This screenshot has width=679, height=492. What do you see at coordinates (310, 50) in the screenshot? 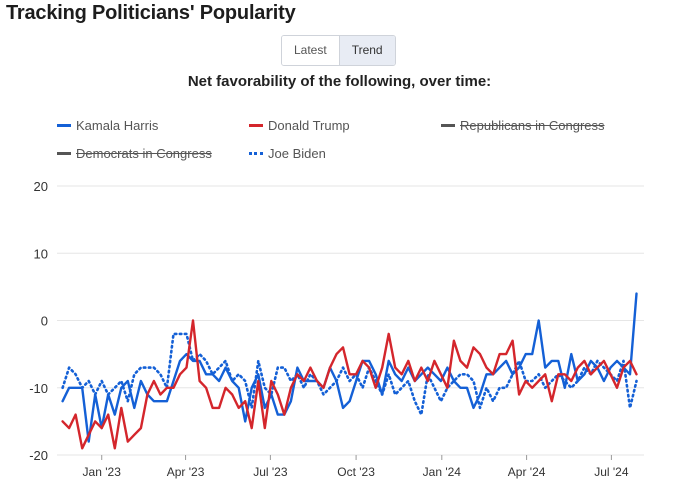
I see `tab-latest: Latest` at bounding box center [310, 50].